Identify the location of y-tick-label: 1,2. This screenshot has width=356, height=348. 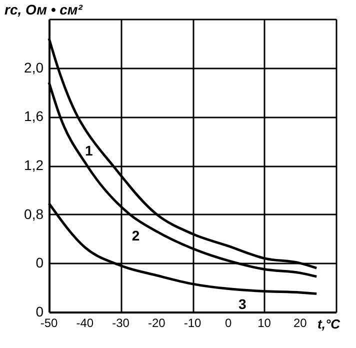
(34, 165).